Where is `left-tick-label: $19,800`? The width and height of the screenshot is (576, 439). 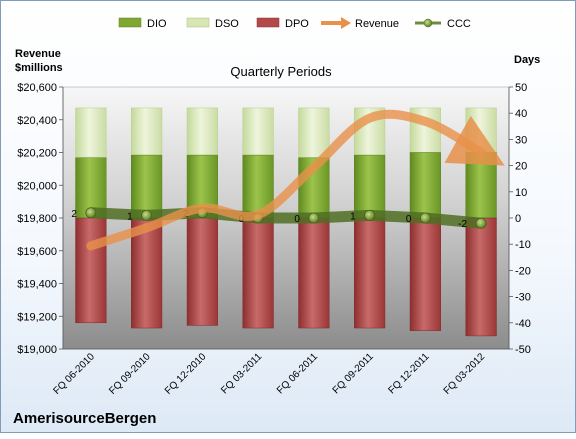 left-tick-label: $19,800 is located at coordinates (37, 219).